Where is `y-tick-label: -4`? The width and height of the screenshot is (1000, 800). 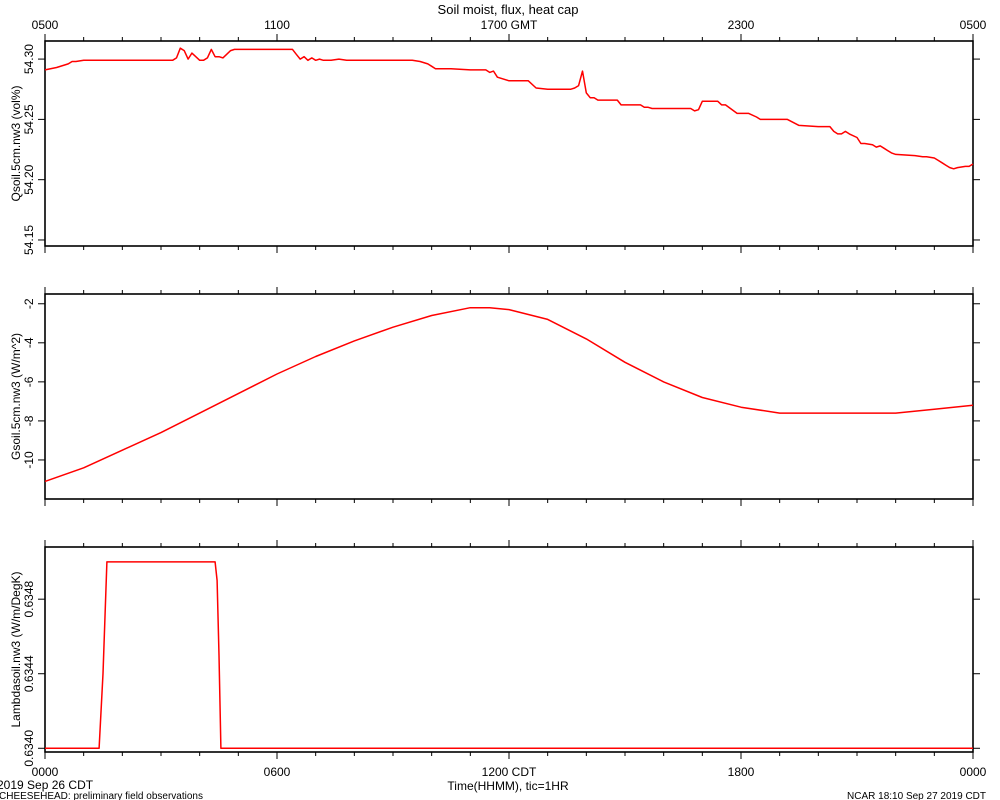
y-tick-label: -4 is located at coordinates (29, 342).